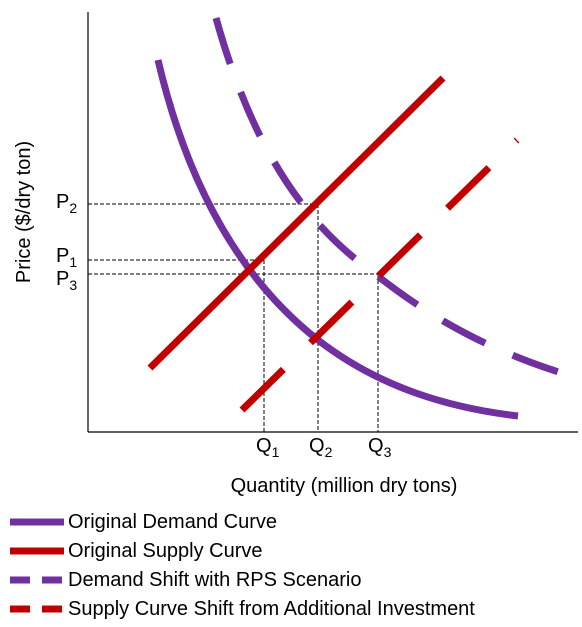 This screenshot has height=627, width=582. I want to click on quantity-tick-q1: Q1, so click(268, 447).